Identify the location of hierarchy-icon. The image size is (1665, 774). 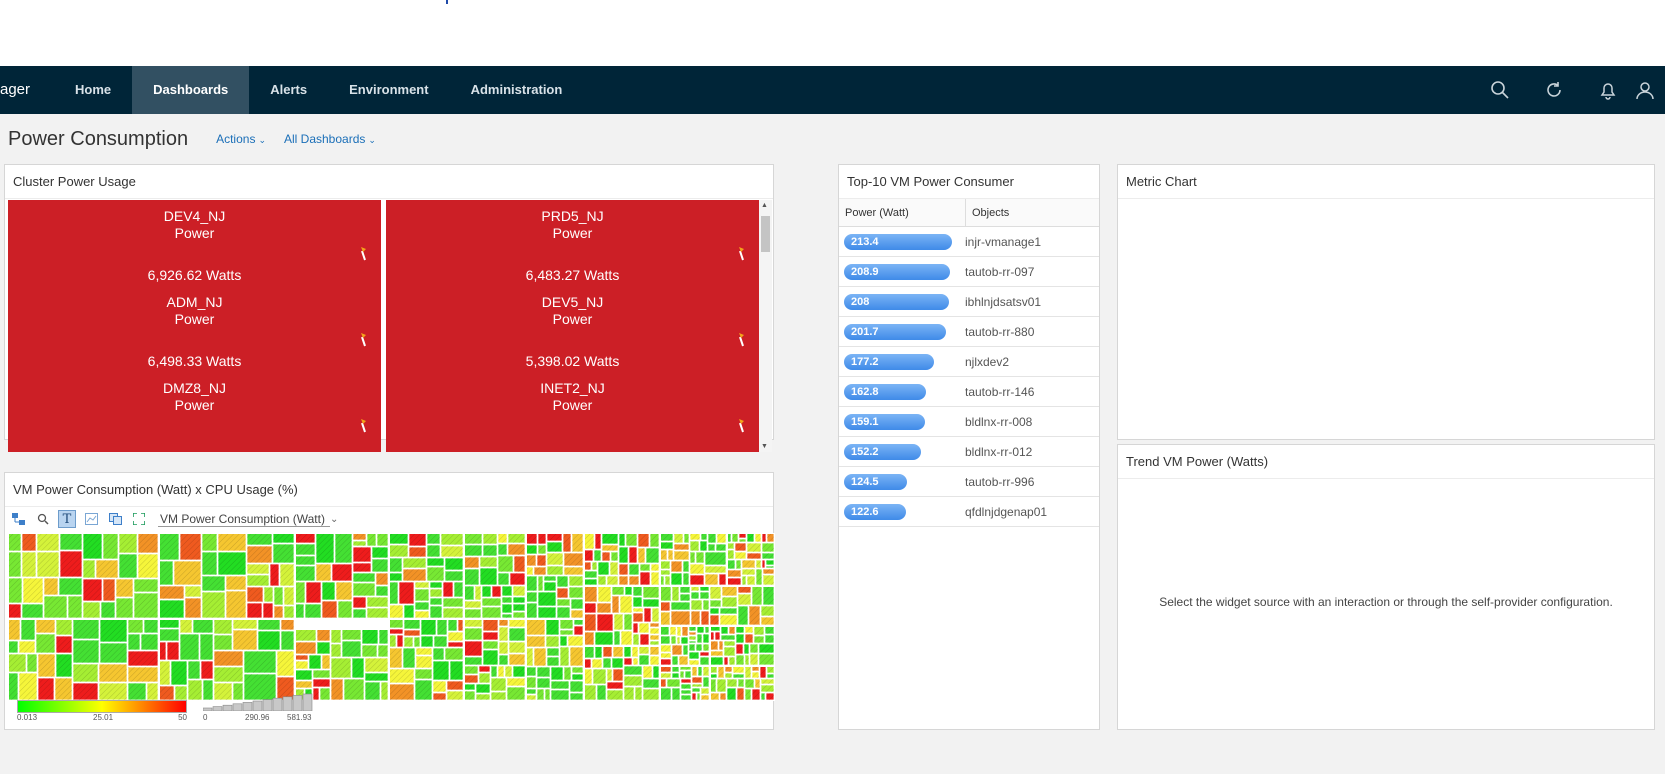
(19, 519).